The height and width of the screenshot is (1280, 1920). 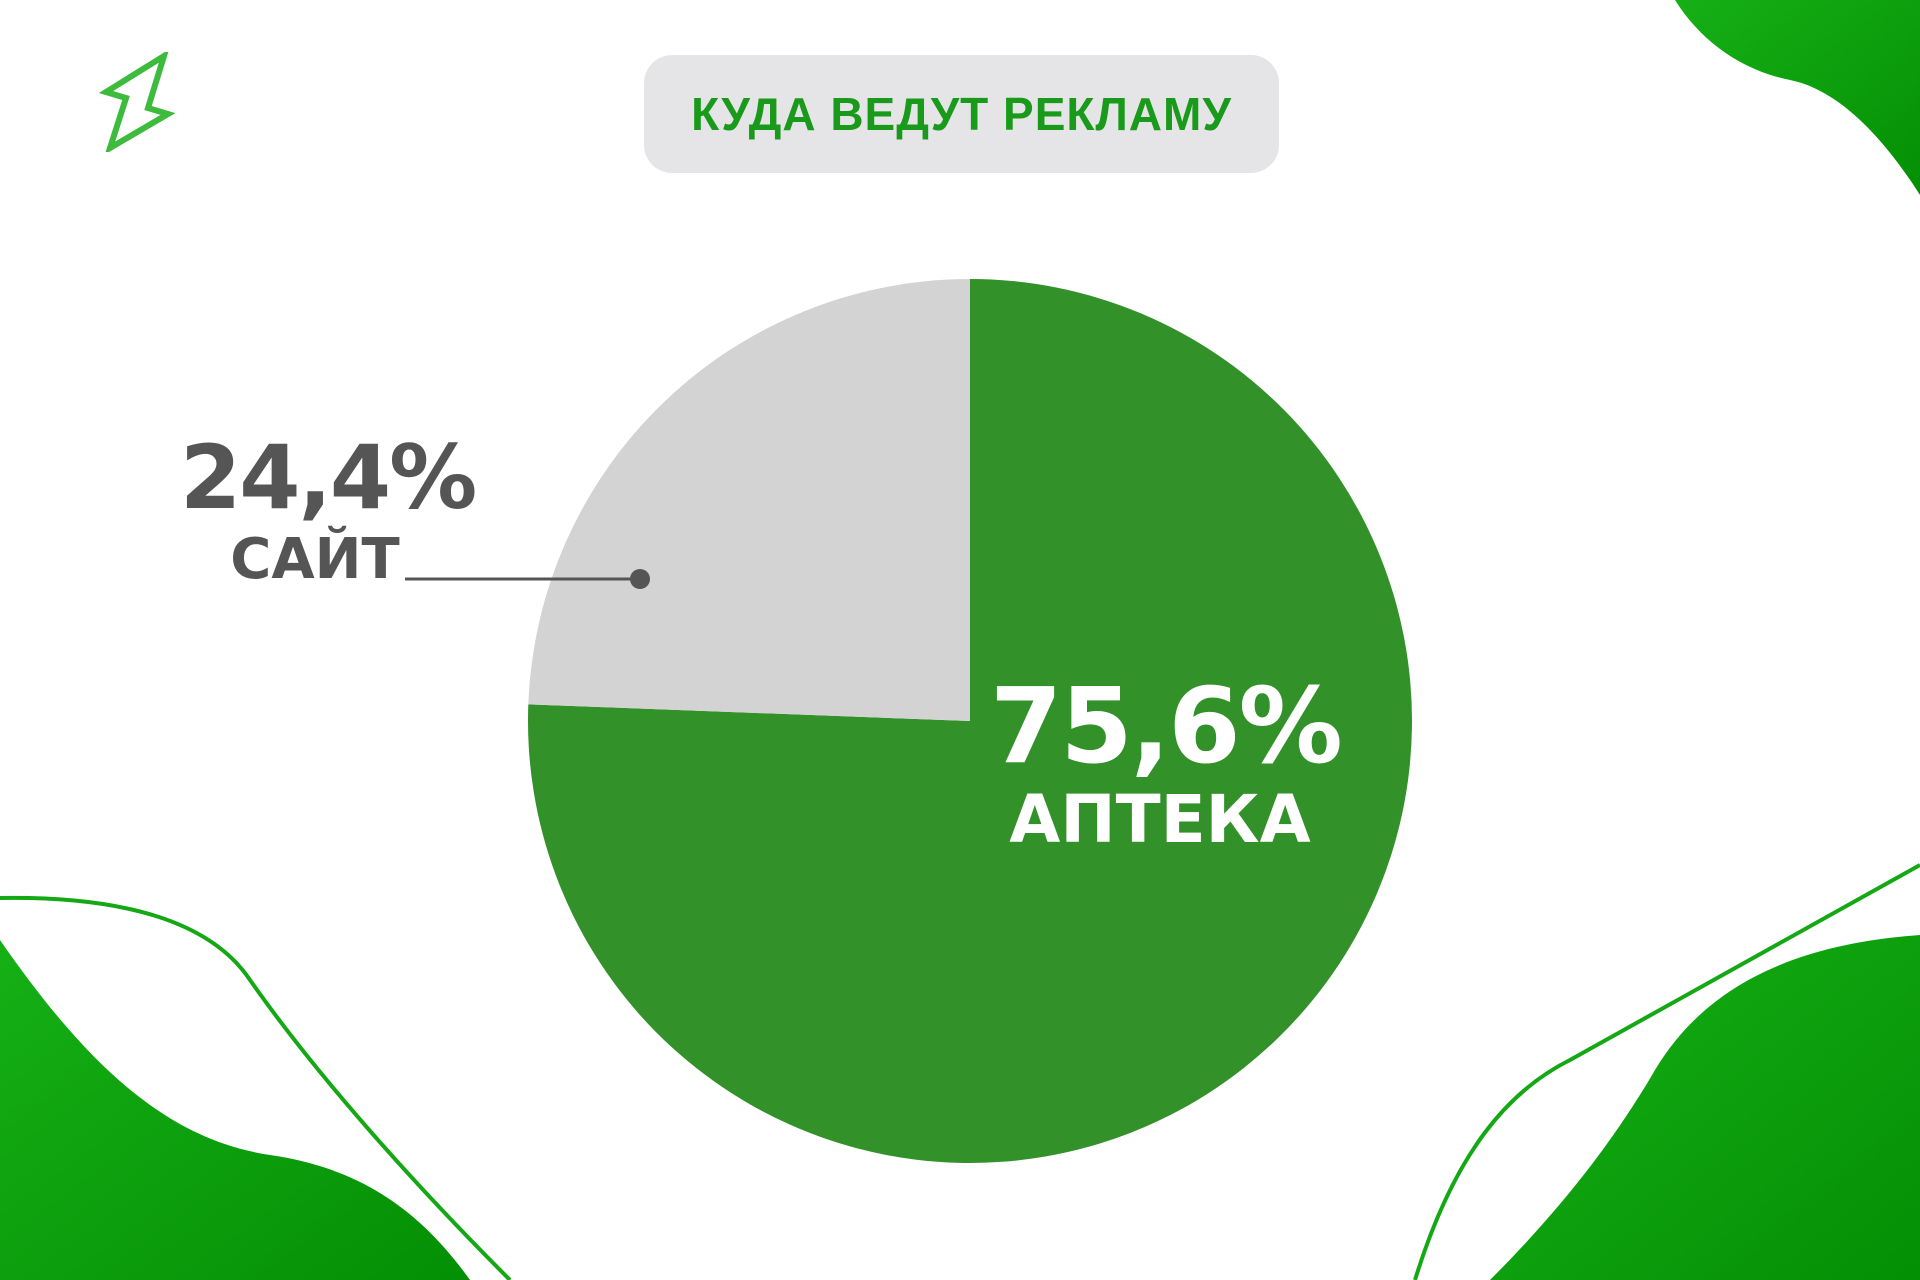 I want to click on page-title: КУДА ВЕДУТ РЕКЛАМУ, so click(x=961, y=114).